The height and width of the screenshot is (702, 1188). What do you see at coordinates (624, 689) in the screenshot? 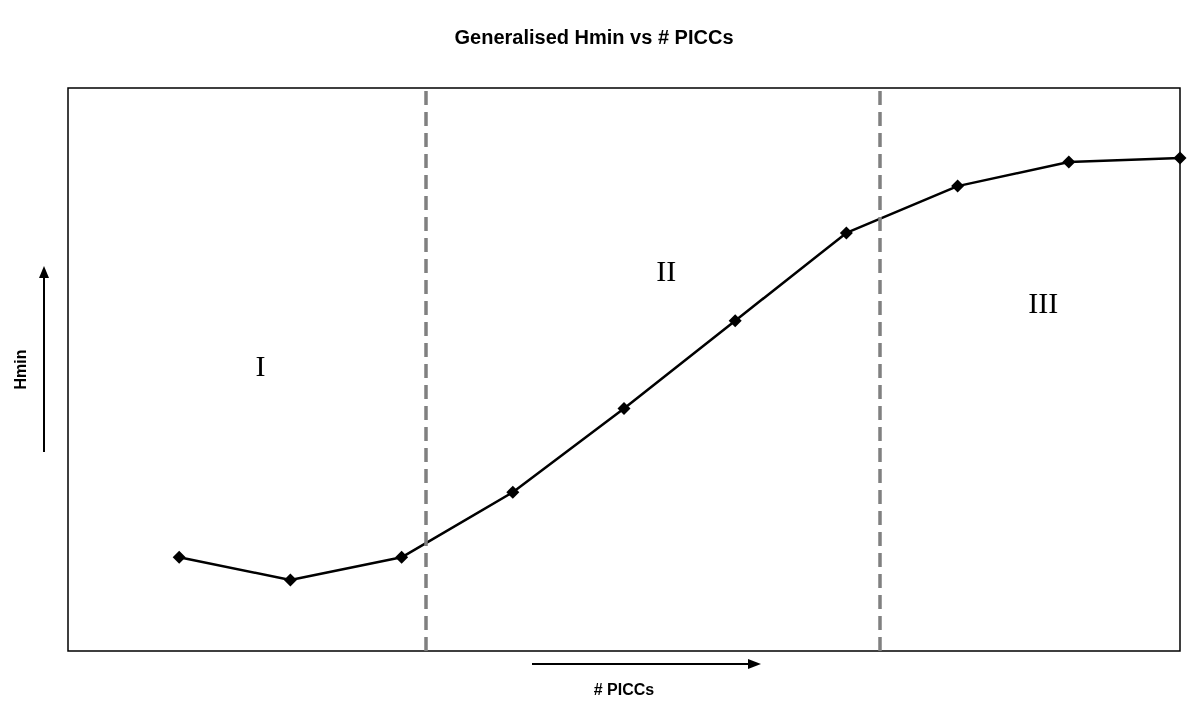
I see `x-axis-title: # PICCs` at bounding box center [624, 689].